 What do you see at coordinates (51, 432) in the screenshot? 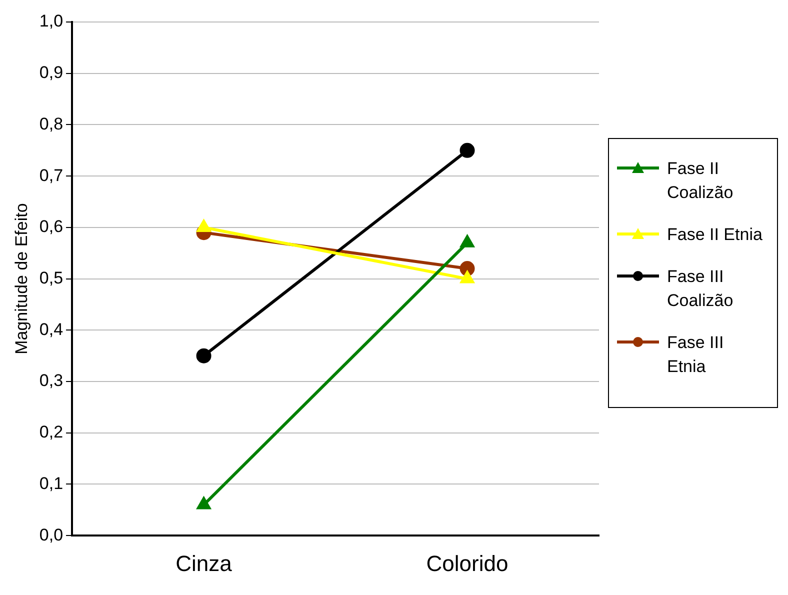
I see `y-tick-label: 0,2` at bounding box center [51, 432].